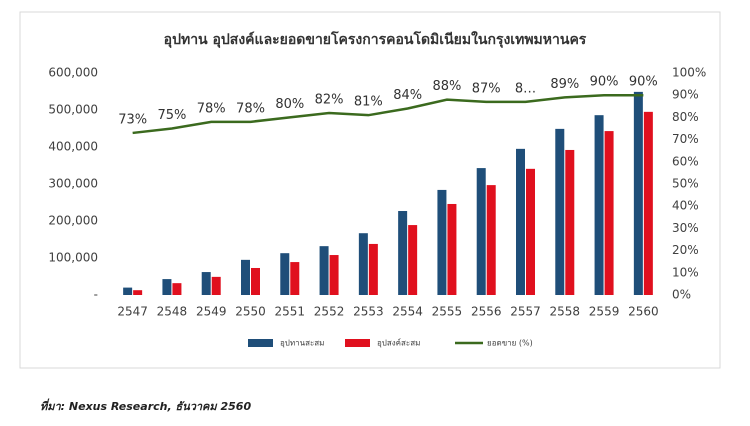 The image size is (750, 426). I want to click on line, so click(388, 114).